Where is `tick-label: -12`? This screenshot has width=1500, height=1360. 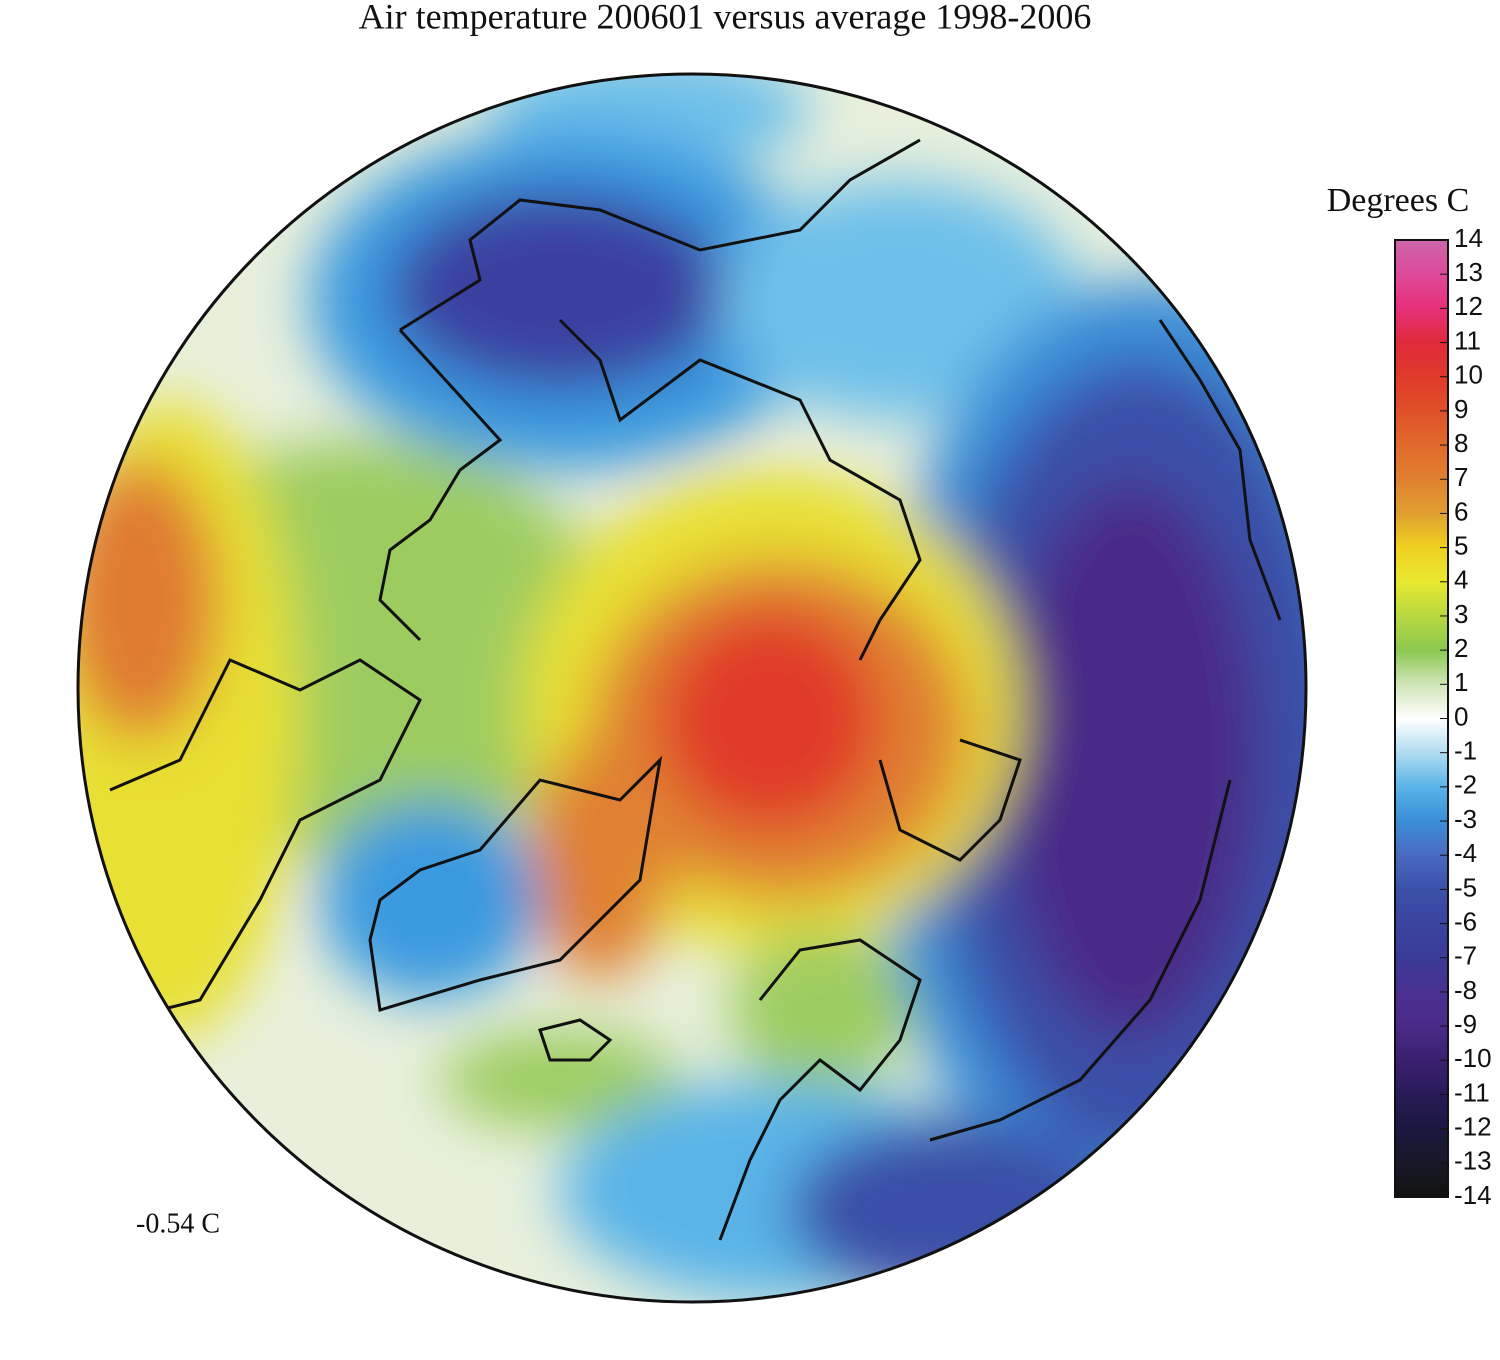
tick-label: -12 is located at coordinates (1473, 1127).